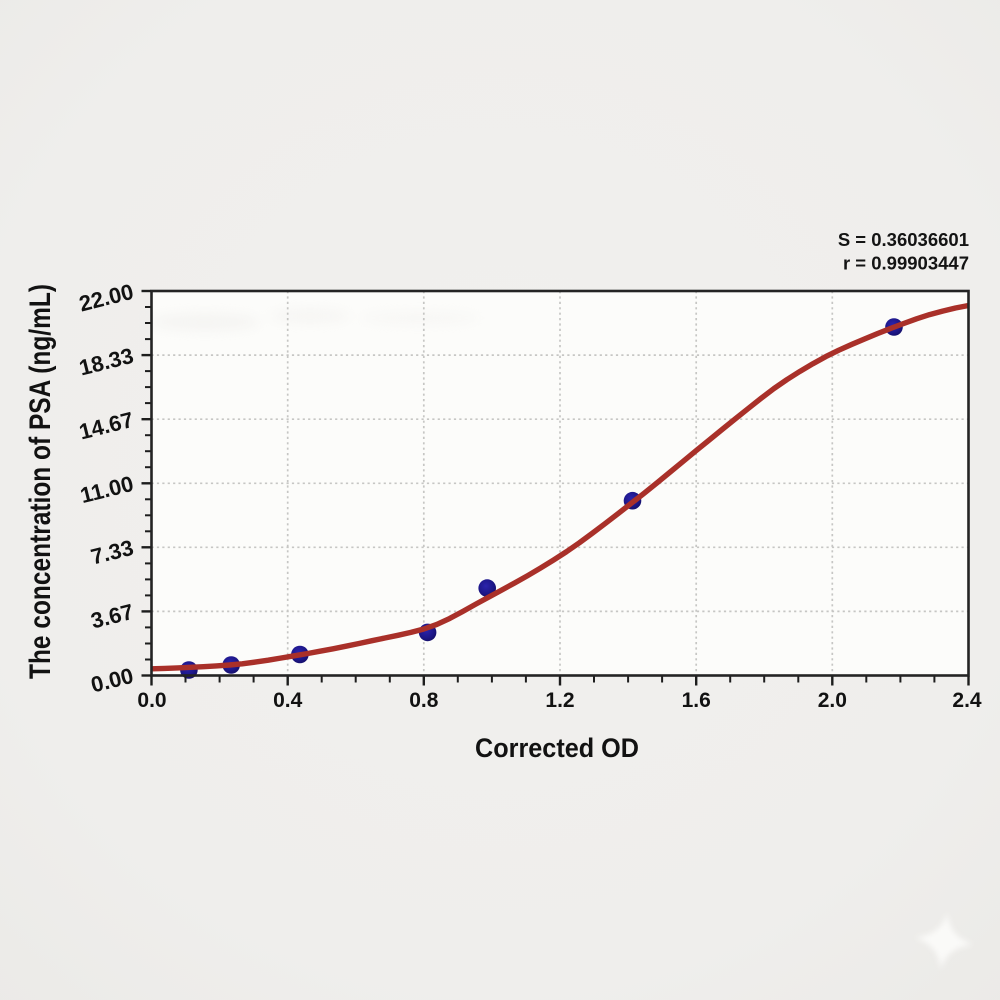  Describe the element at coordinates (40, 481) in the screenshot. I see `svg-text:The concentration of PSA (ng/m: The concentration of PSA (ng/mL)` at that location.